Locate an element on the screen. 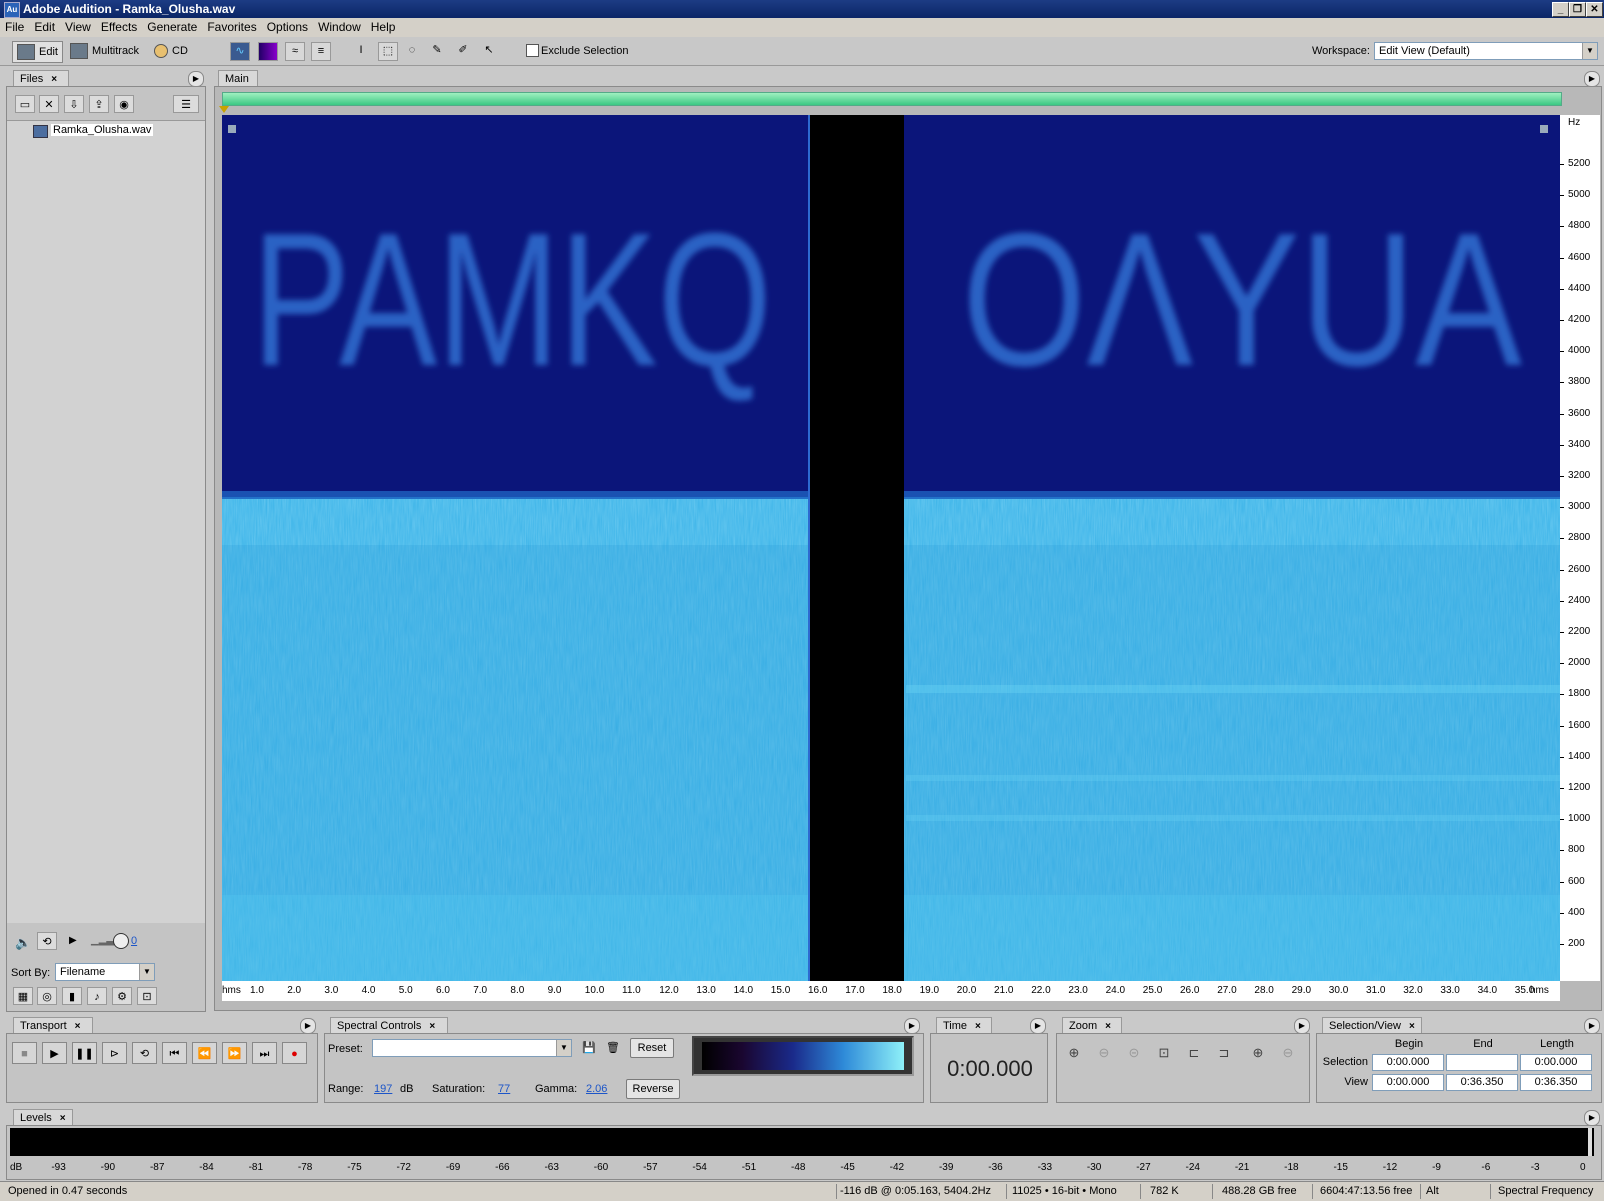 This screenshot has width=1604, height=1201. close-time-tab-icon: × is located at coordinates (978, 1026).